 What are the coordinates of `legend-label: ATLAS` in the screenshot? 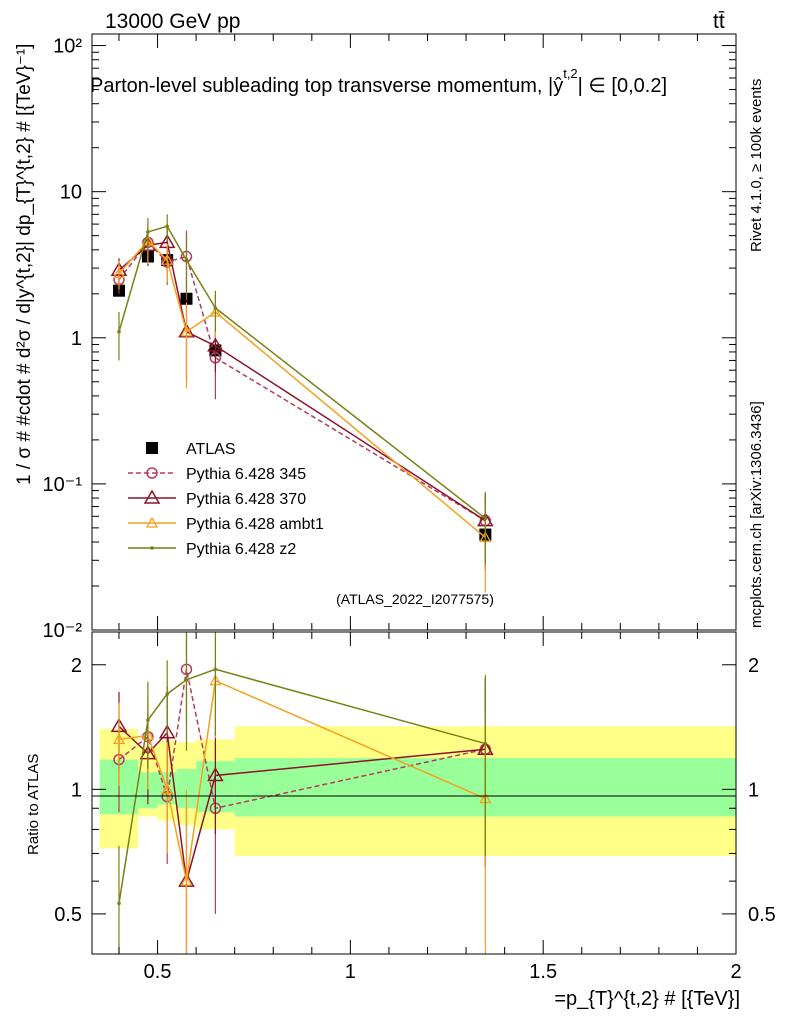 It's located at (211, 449).